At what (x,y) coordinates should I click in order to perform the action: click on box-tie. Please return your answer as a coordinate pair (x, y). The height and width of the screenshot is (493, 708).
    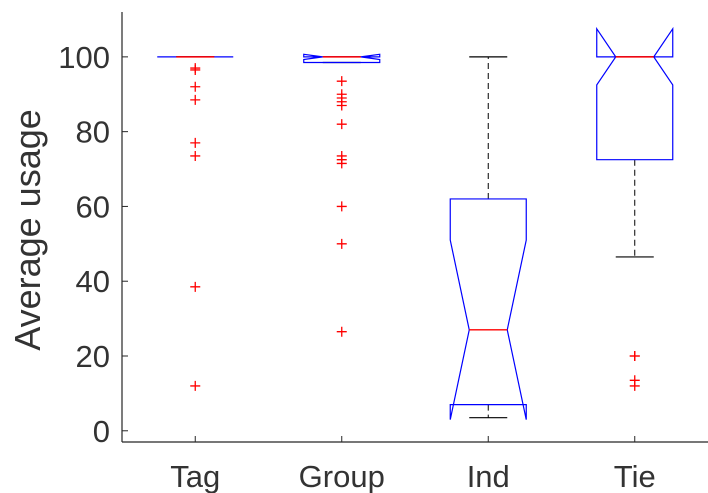
    Looking at the image, I should click on (635, 208).